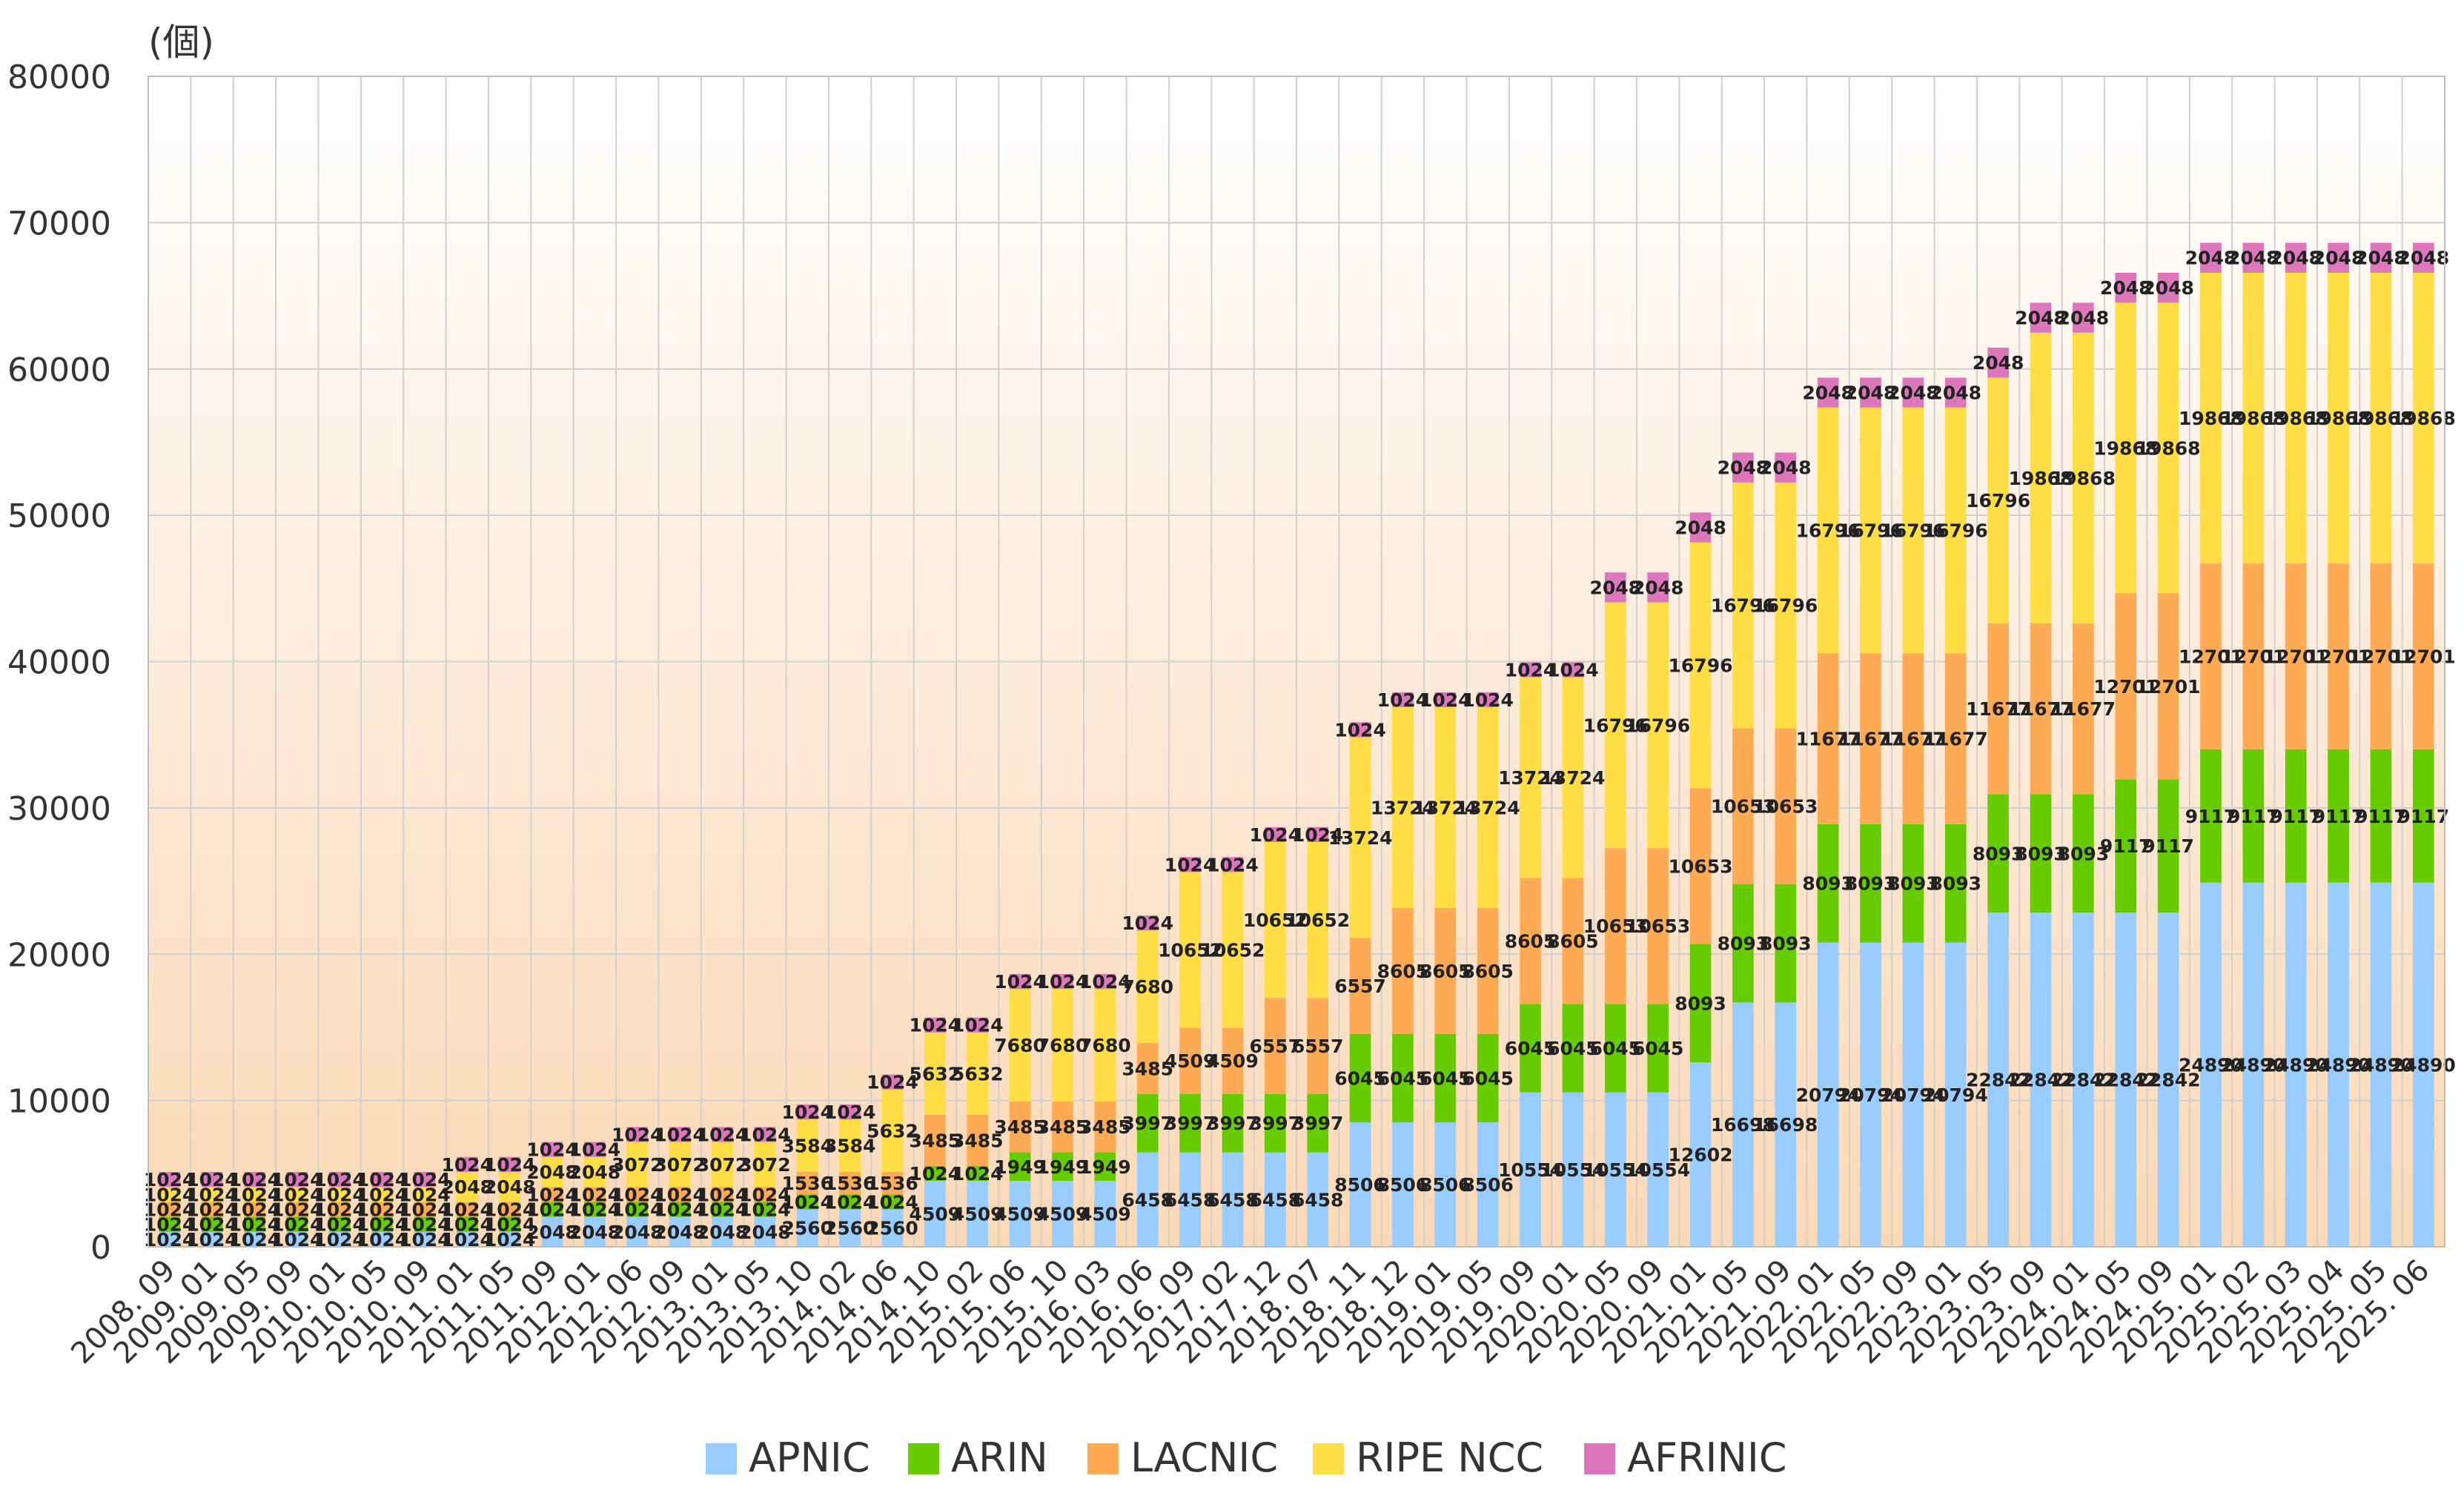  What do you see at coordinates (2296, 1065) in the screenshot?
I see `data-label: 24890` at bounding box center [2296, 1065].